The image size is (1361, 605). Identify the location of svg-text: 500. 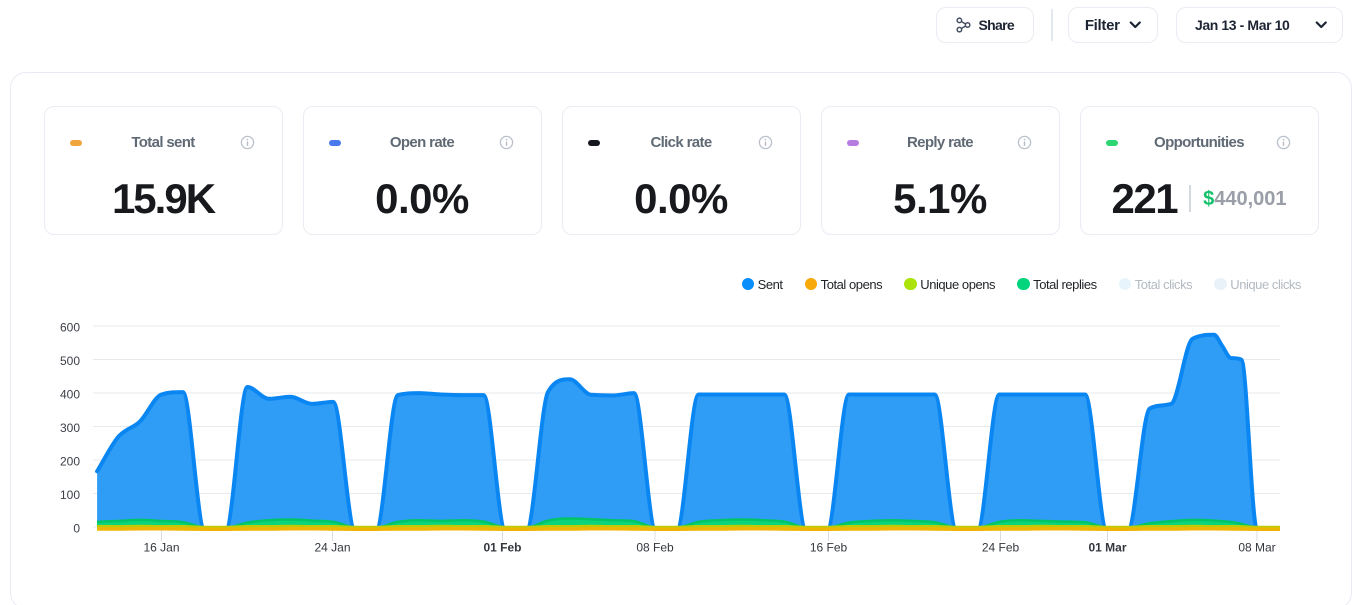
(70, 361).